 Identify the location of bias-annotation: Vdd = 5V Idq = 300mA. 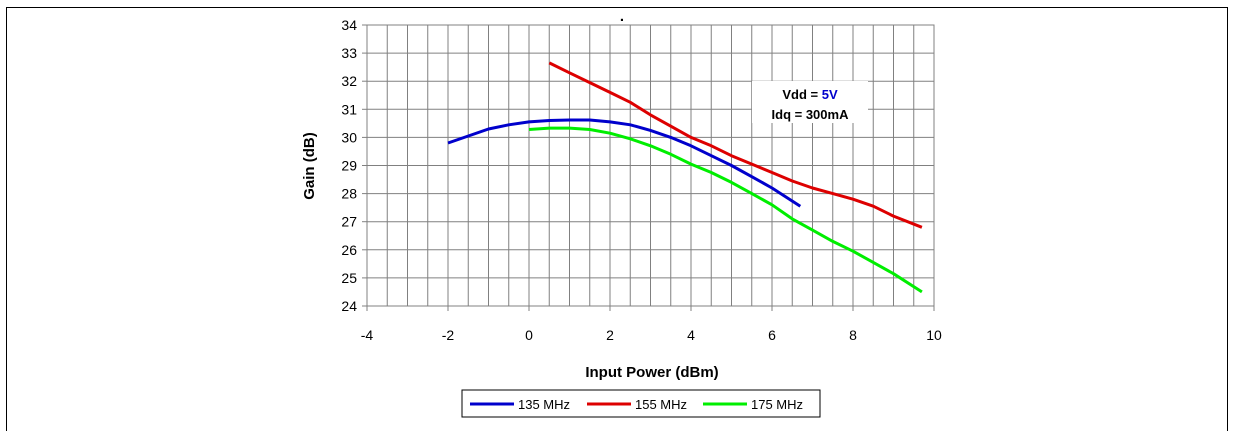
(810, 102).